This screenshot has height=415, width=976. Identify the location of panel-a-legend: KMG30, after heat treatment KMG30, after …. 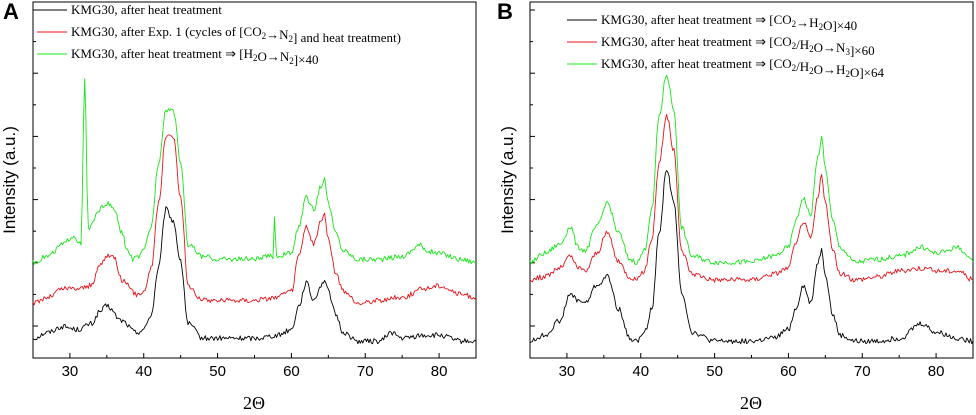
(219, 34).